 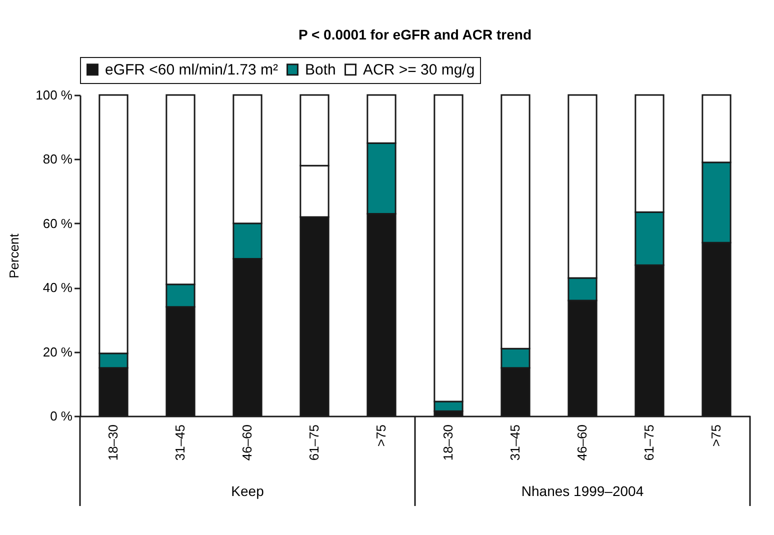 I want to click on y-tick-label: 80 %, so click(x=57, y=159).